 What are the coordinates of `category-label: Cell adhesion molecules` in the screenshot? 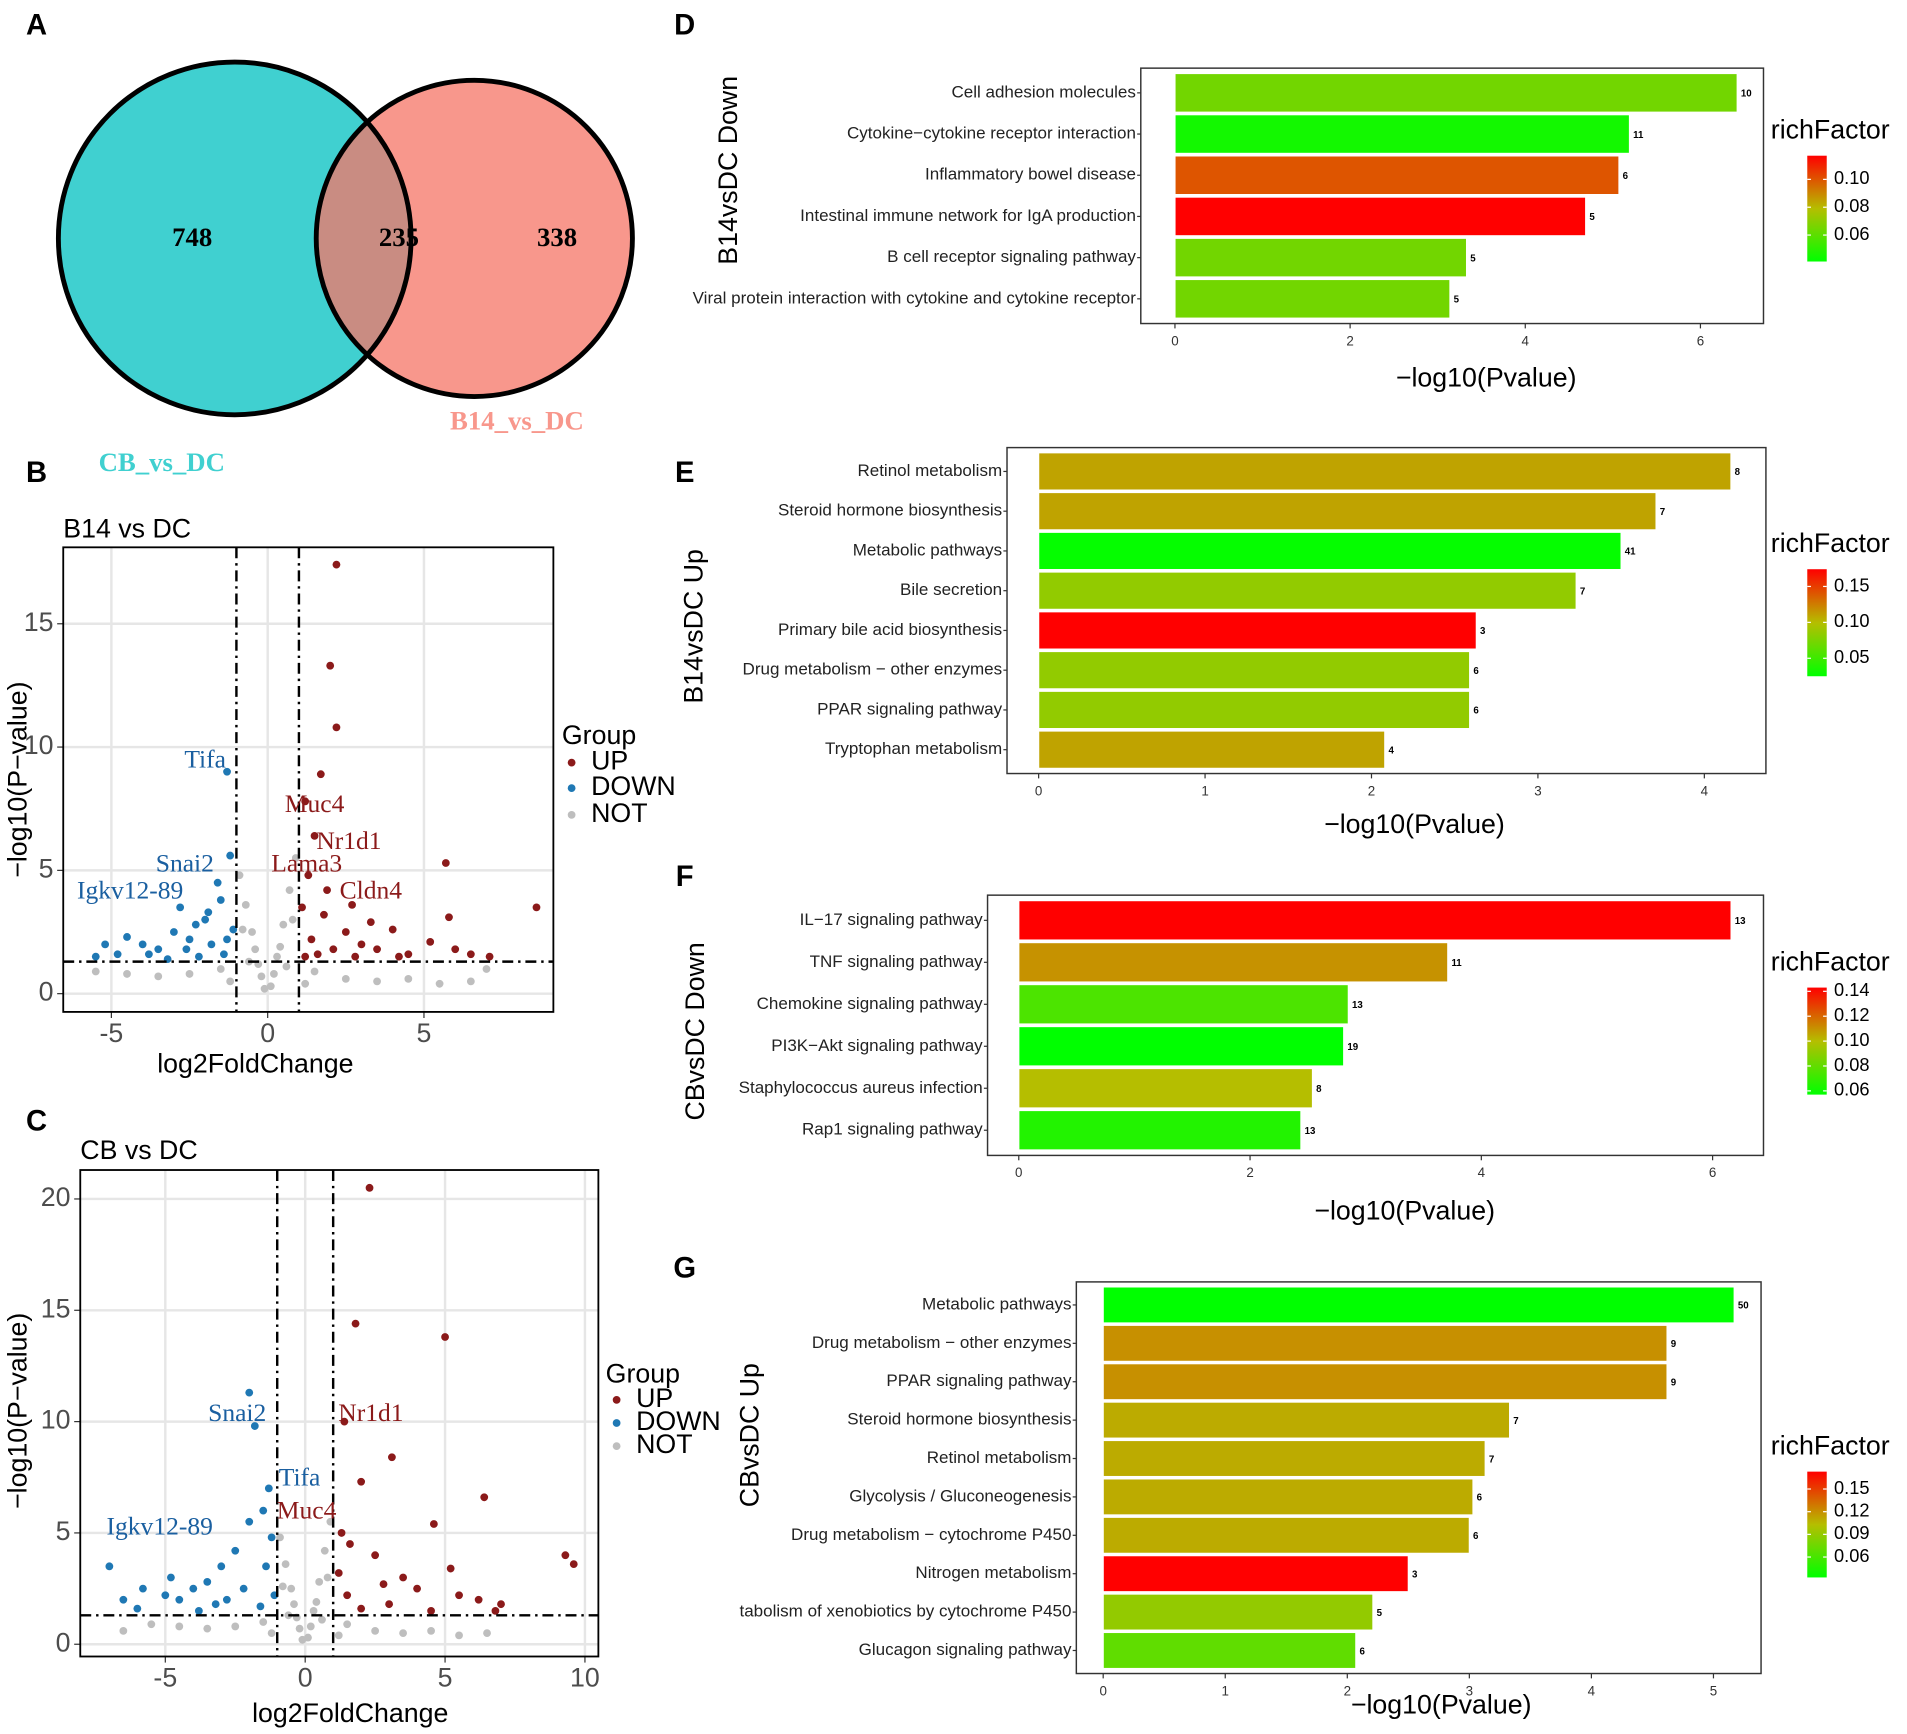 It's located at (1043, 91).